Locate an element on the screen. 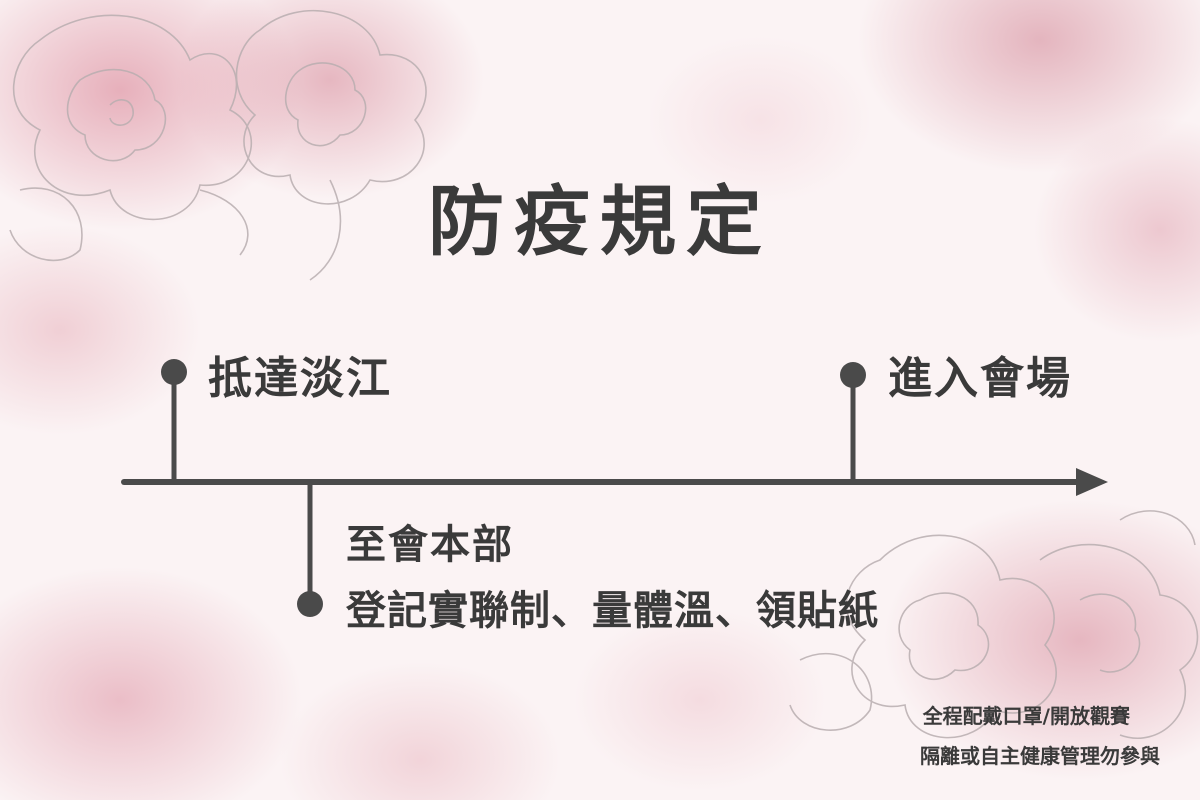 The height and width of the screenshot is (800, 1200). peony-outline-bottom-right is located at coordinates (994, 625).